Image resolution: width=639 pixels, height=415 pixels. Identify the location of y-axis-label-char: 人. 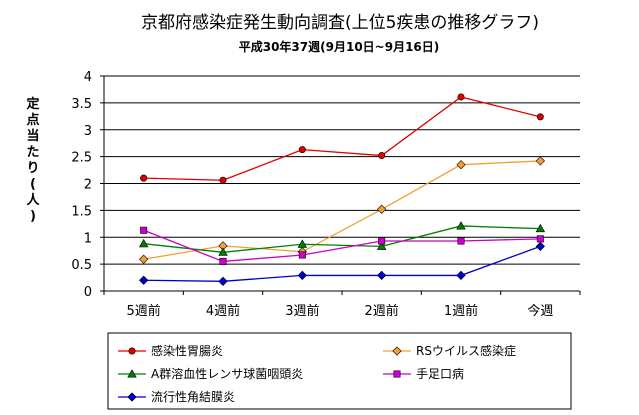
(33, 200).